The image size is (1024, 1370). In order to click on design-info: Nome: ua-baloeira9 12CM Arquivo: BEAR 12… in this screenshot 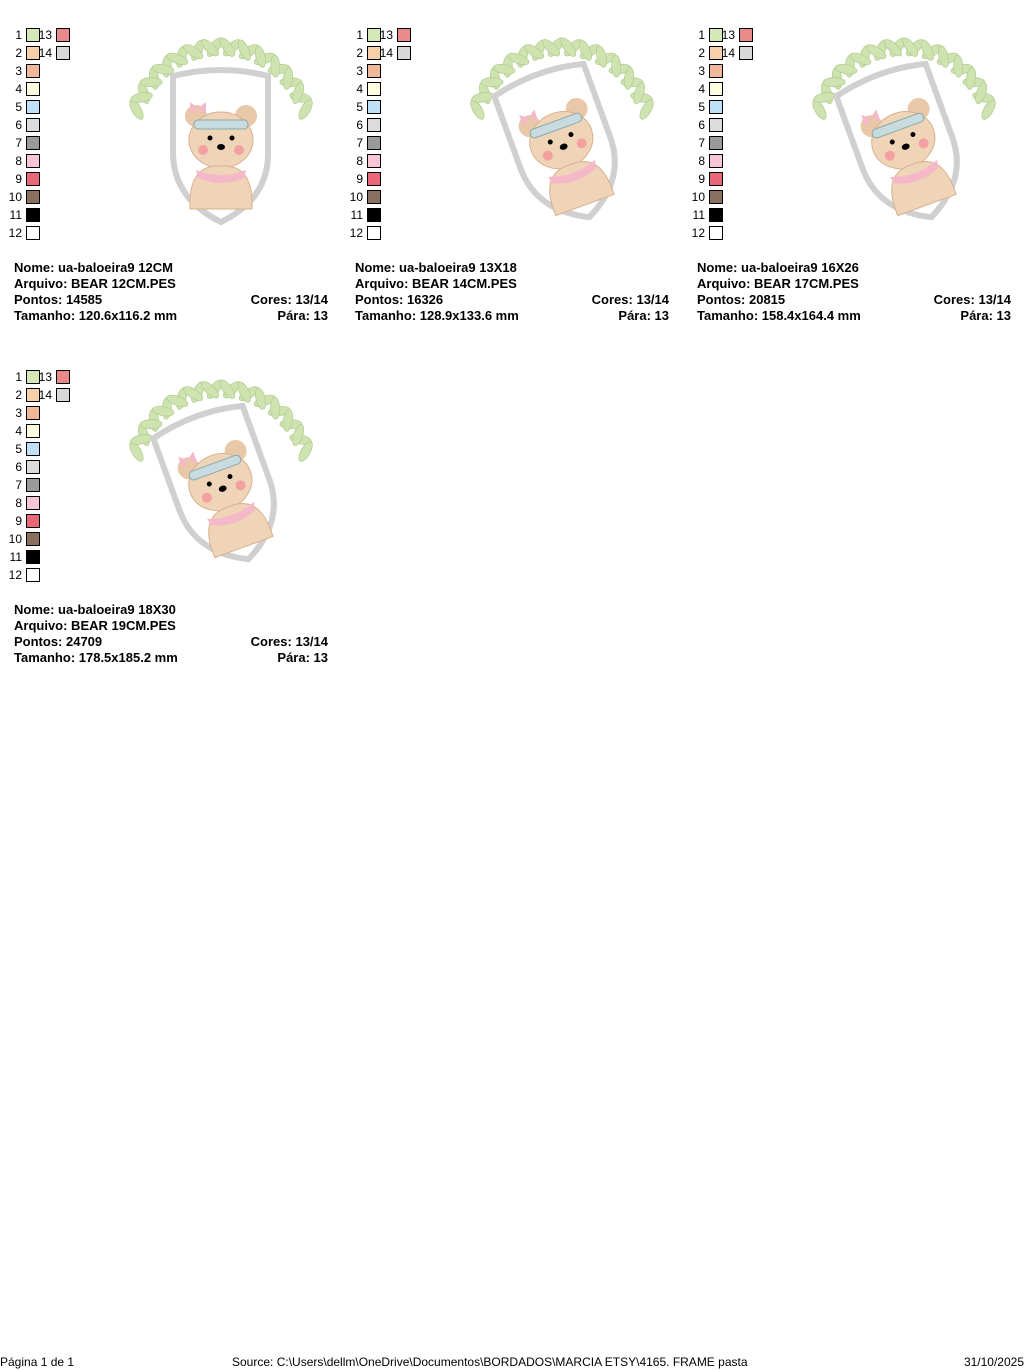, I will do `click(171, 292)`.